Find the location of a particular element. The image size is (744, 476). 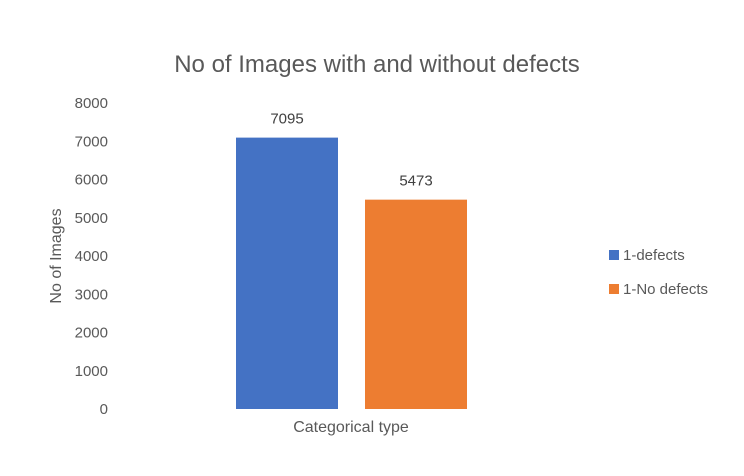

y-tick-label: 4000 is located at coordinates (91, 256).